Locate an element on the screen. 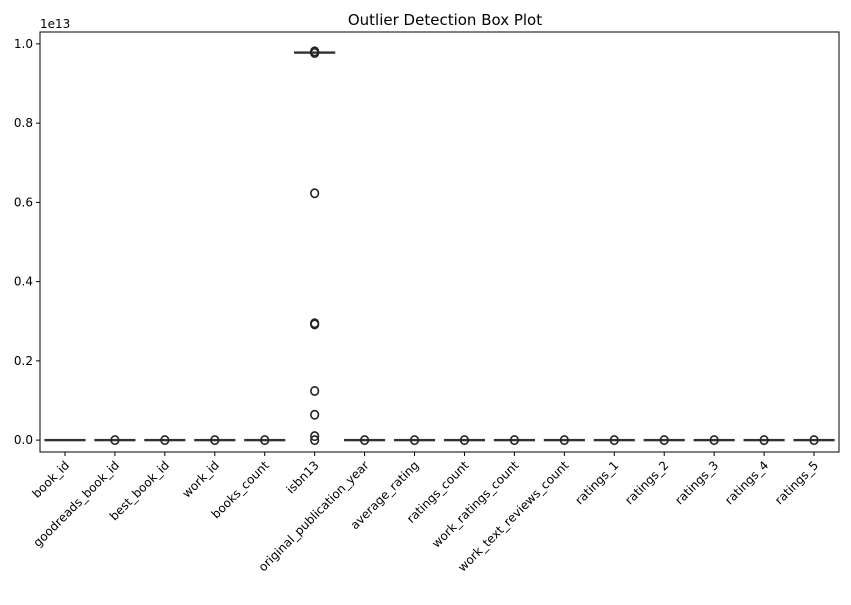 The height and width of the screenshot is (605, 851). y-axis-offset-label: 1e13 is located at coordinates (55, 24).